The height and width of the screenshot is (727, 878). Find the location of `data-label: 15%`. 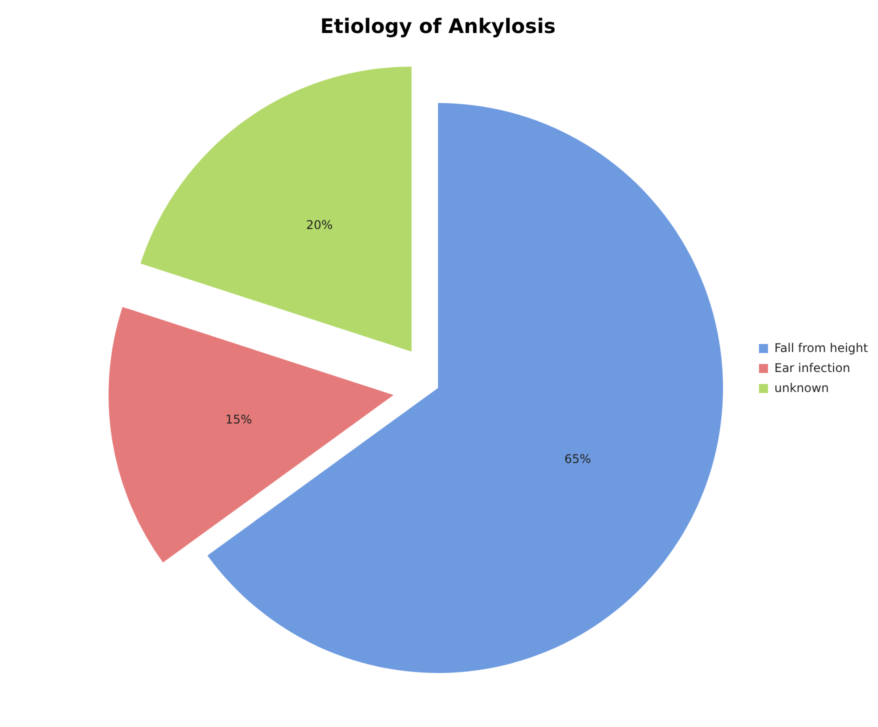

data-label: 15% is located at coordinates (238, 419).